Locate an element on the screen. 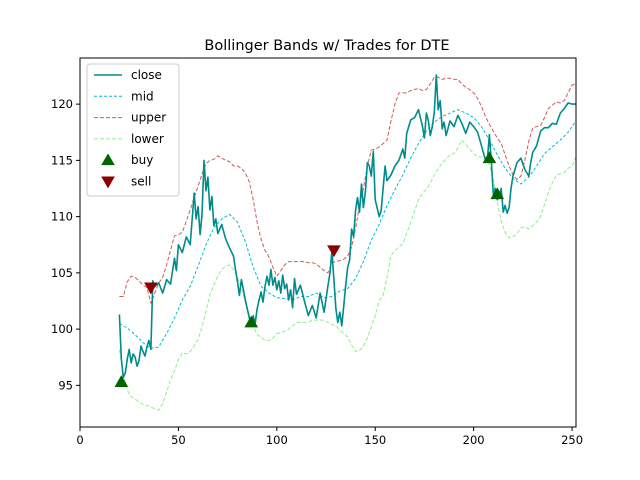 The width and height of the screenshot is (640, 480). chart-title: Bollinger Bands w/ Trades for DTE is located at coordinates (326, 46).